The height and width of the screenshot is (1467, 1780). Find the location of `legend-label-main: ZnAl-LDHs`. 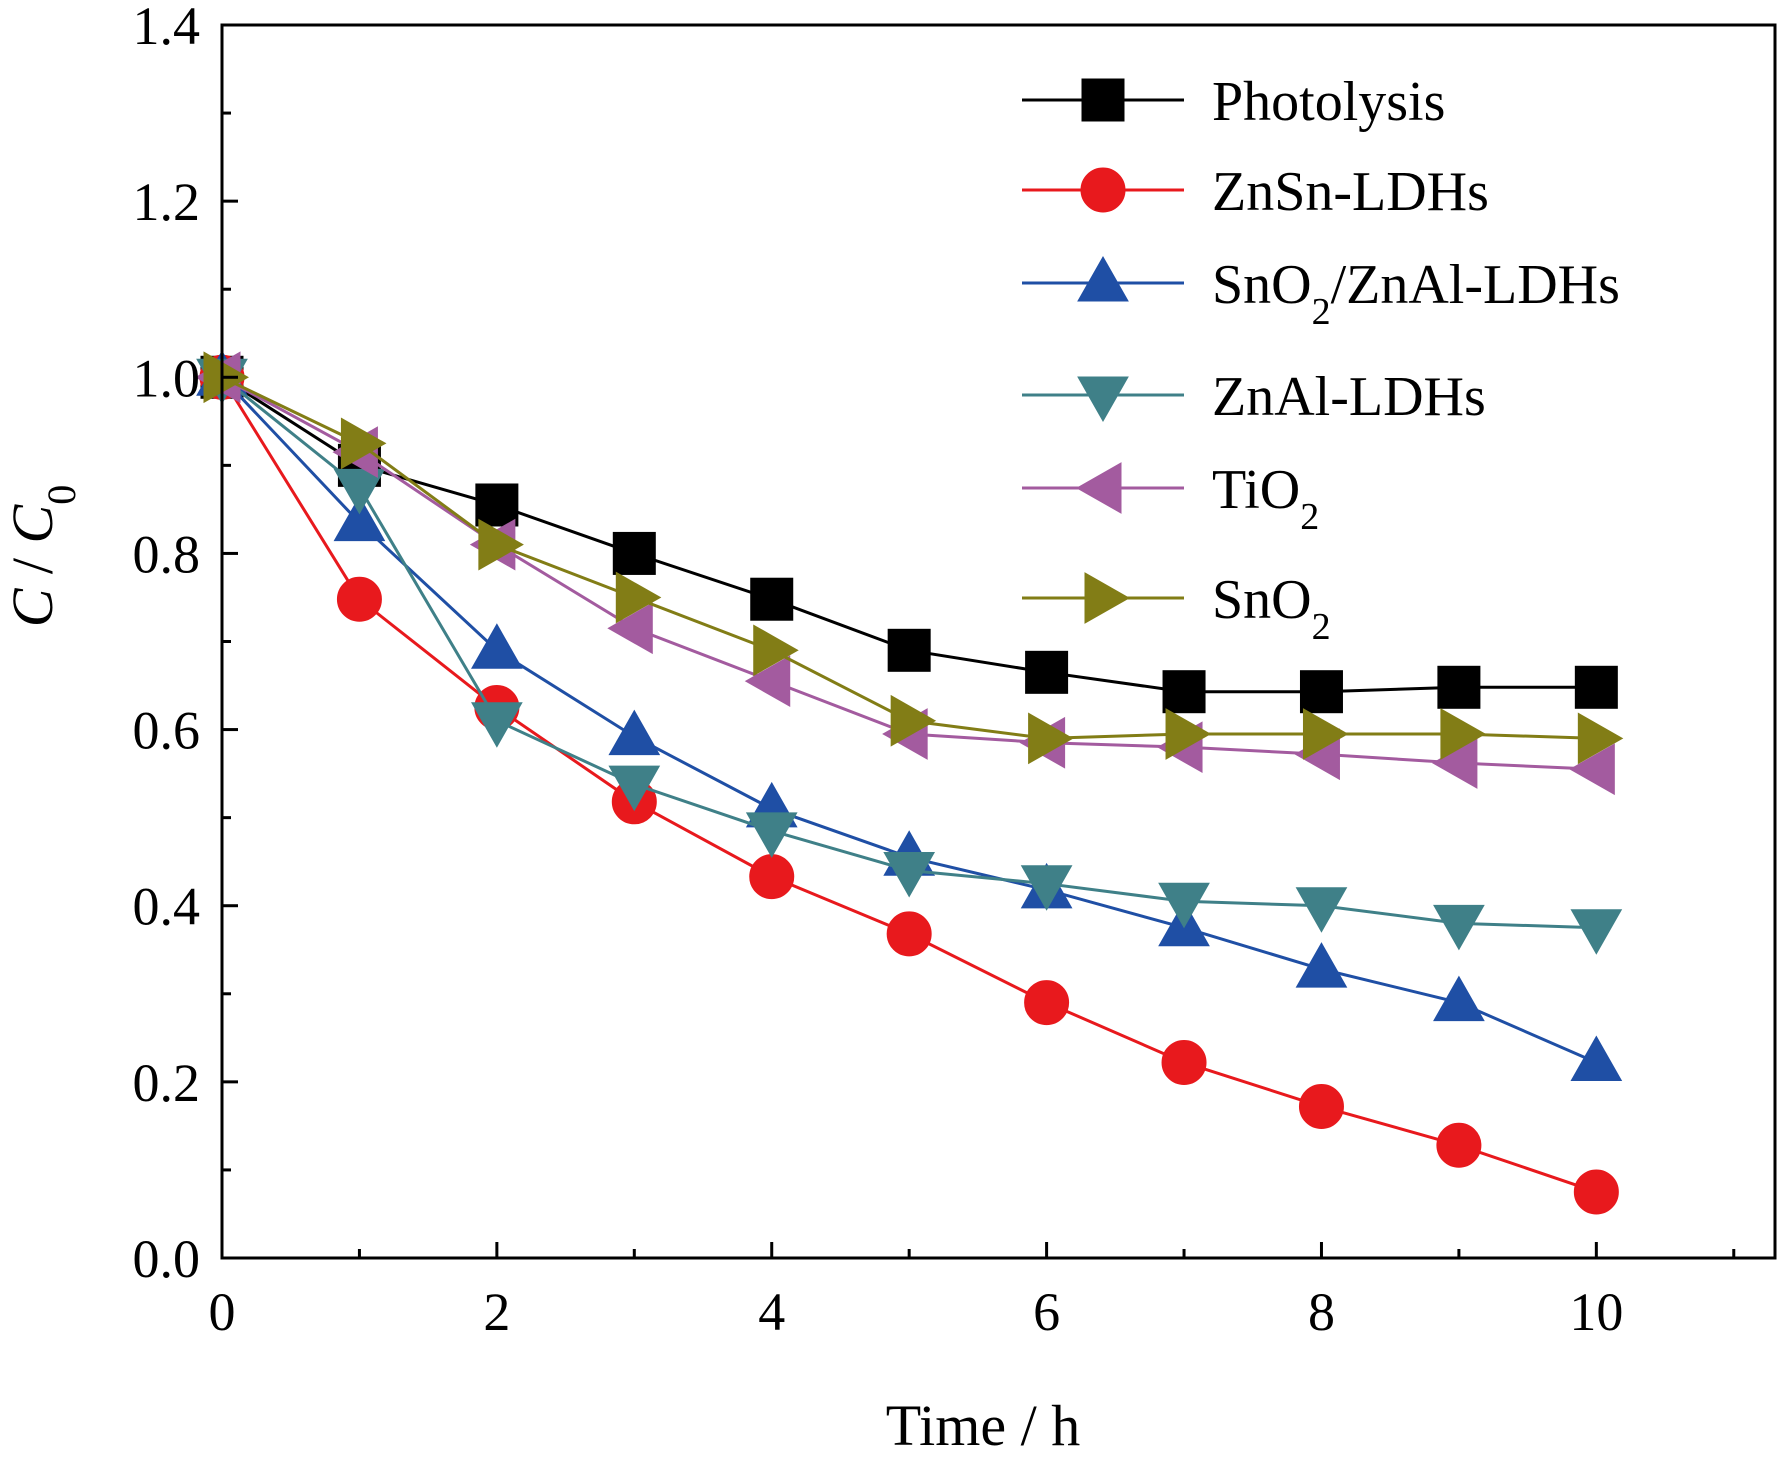

legend-label-main: ZnAl-LDHs is located at coordinates (1349, 397).